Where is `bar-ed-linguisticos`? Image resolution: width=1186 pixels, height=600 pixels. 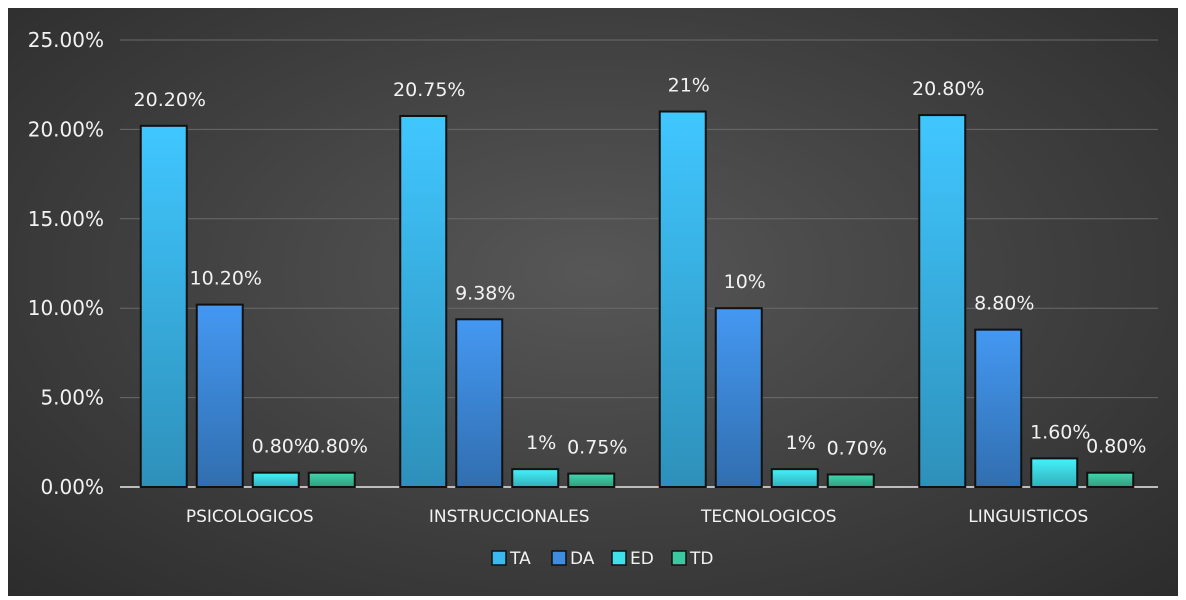
bar-ed-linguisticos is located at coordinates (1054, 472).